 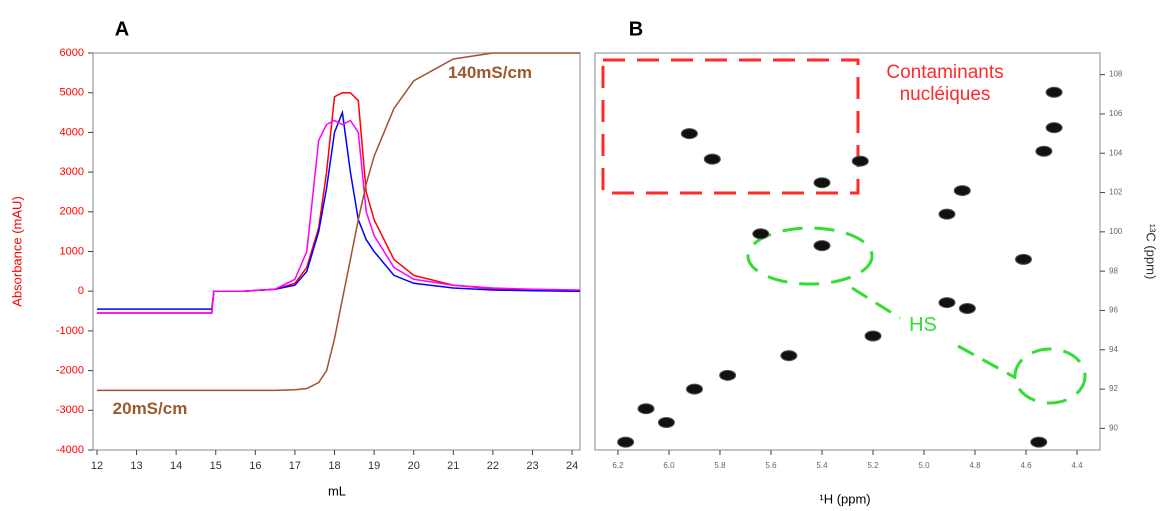 What do you see at coordinates (136, 466) in the screenshot?
I see `x-tick-label: 13` at bounding box center [136, 466].